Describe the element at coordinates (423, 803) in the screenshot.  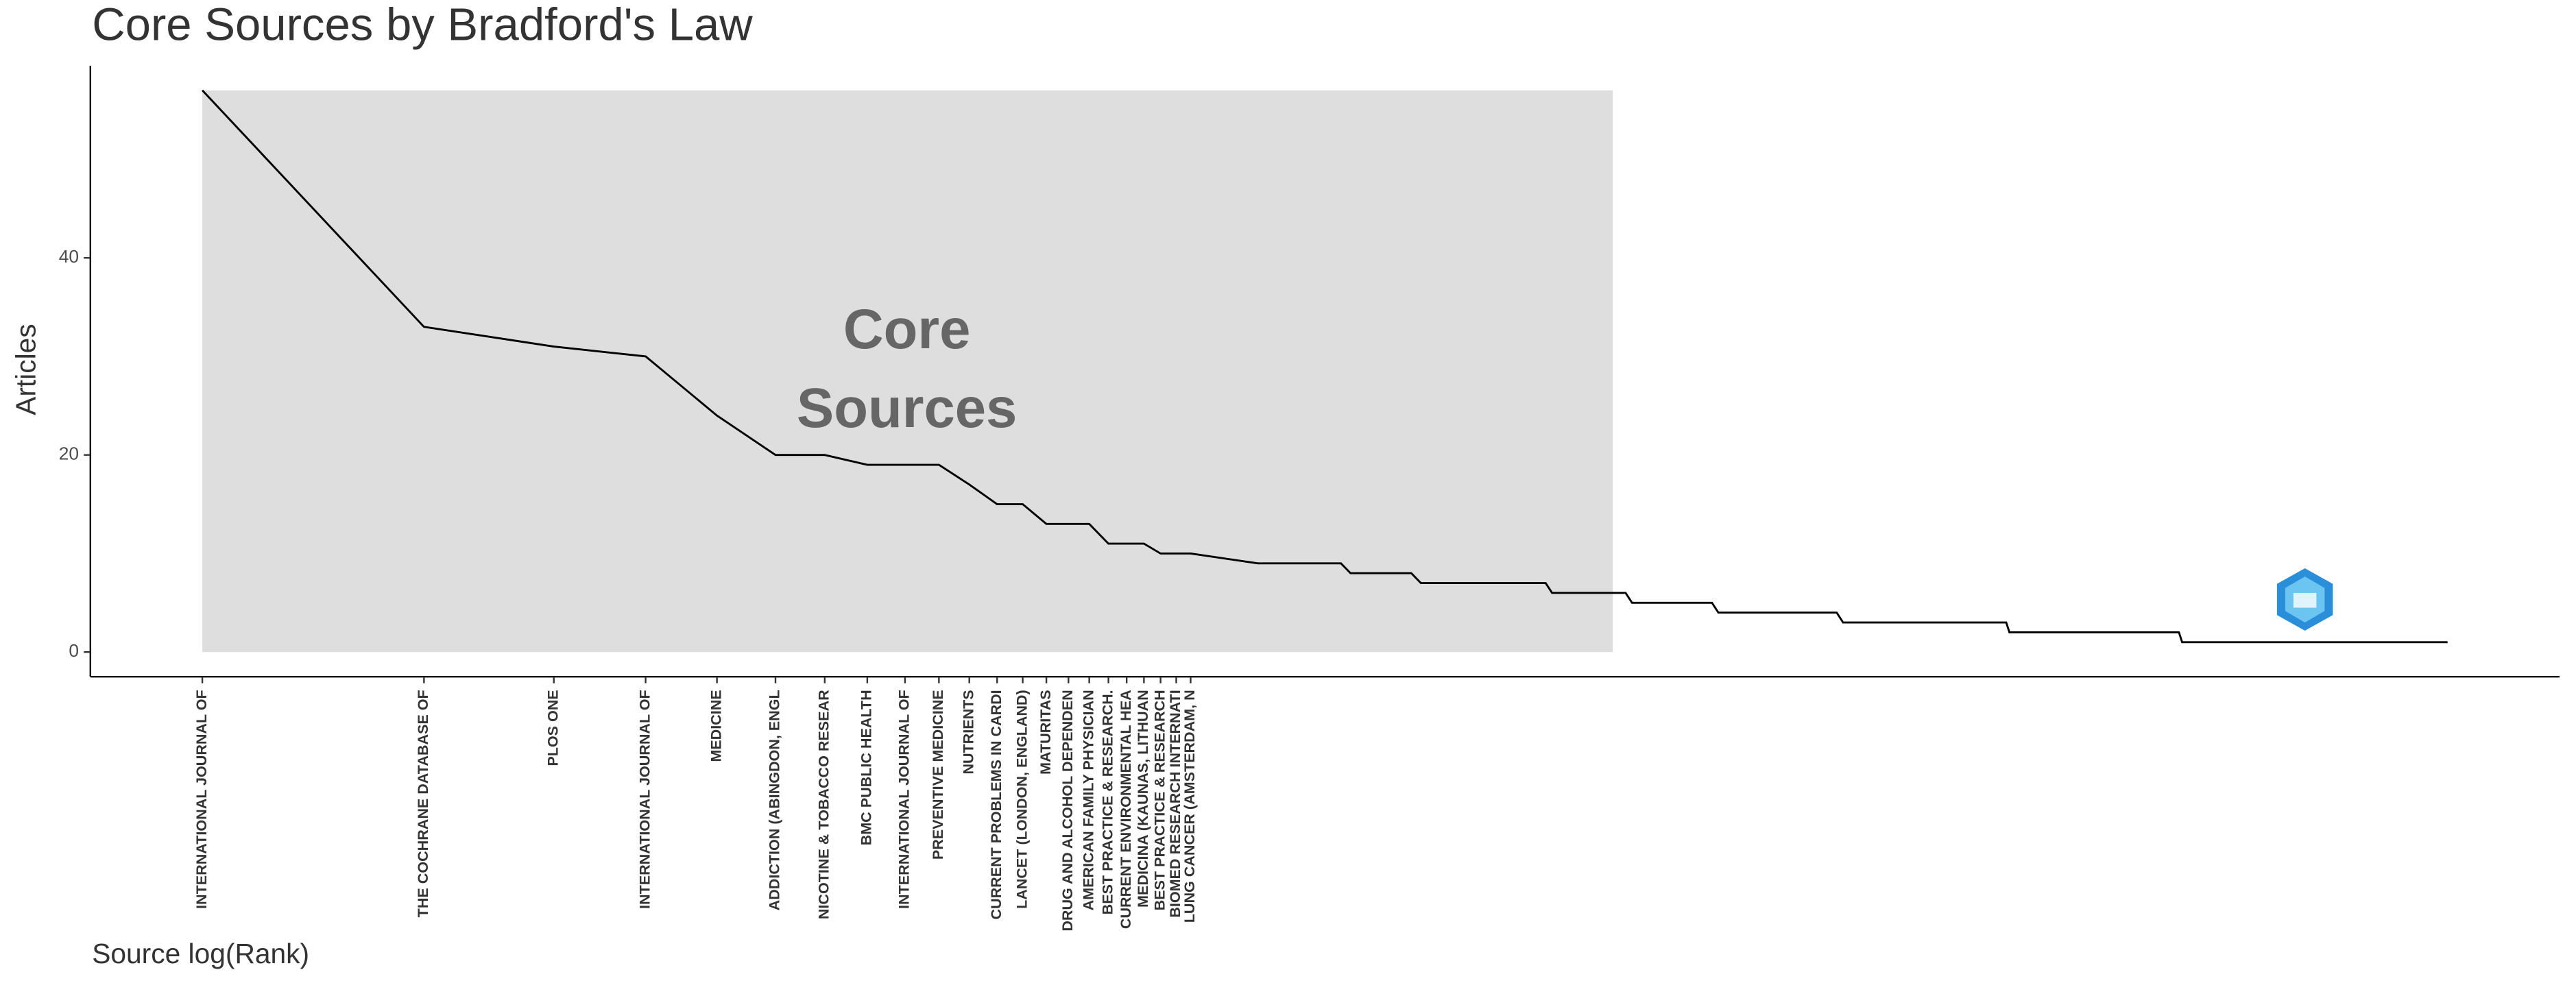
I see `x-tick-label: THE COCHRANE DATABASE OF` at that location.